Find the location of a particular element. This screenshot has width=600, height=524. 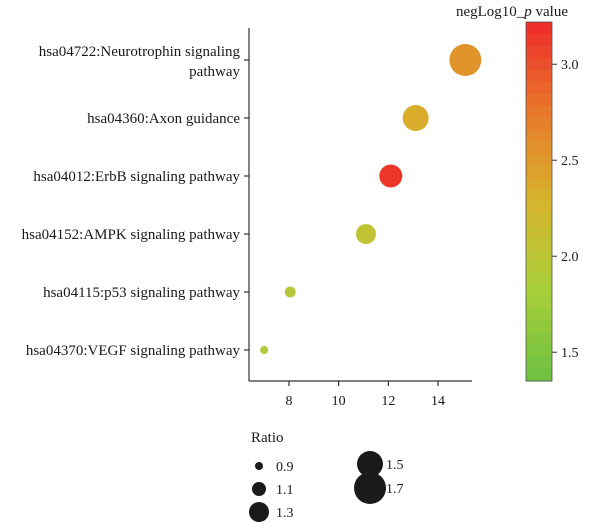

colorbar-tick-label: 2.5 is located at coordinates (570, 161).